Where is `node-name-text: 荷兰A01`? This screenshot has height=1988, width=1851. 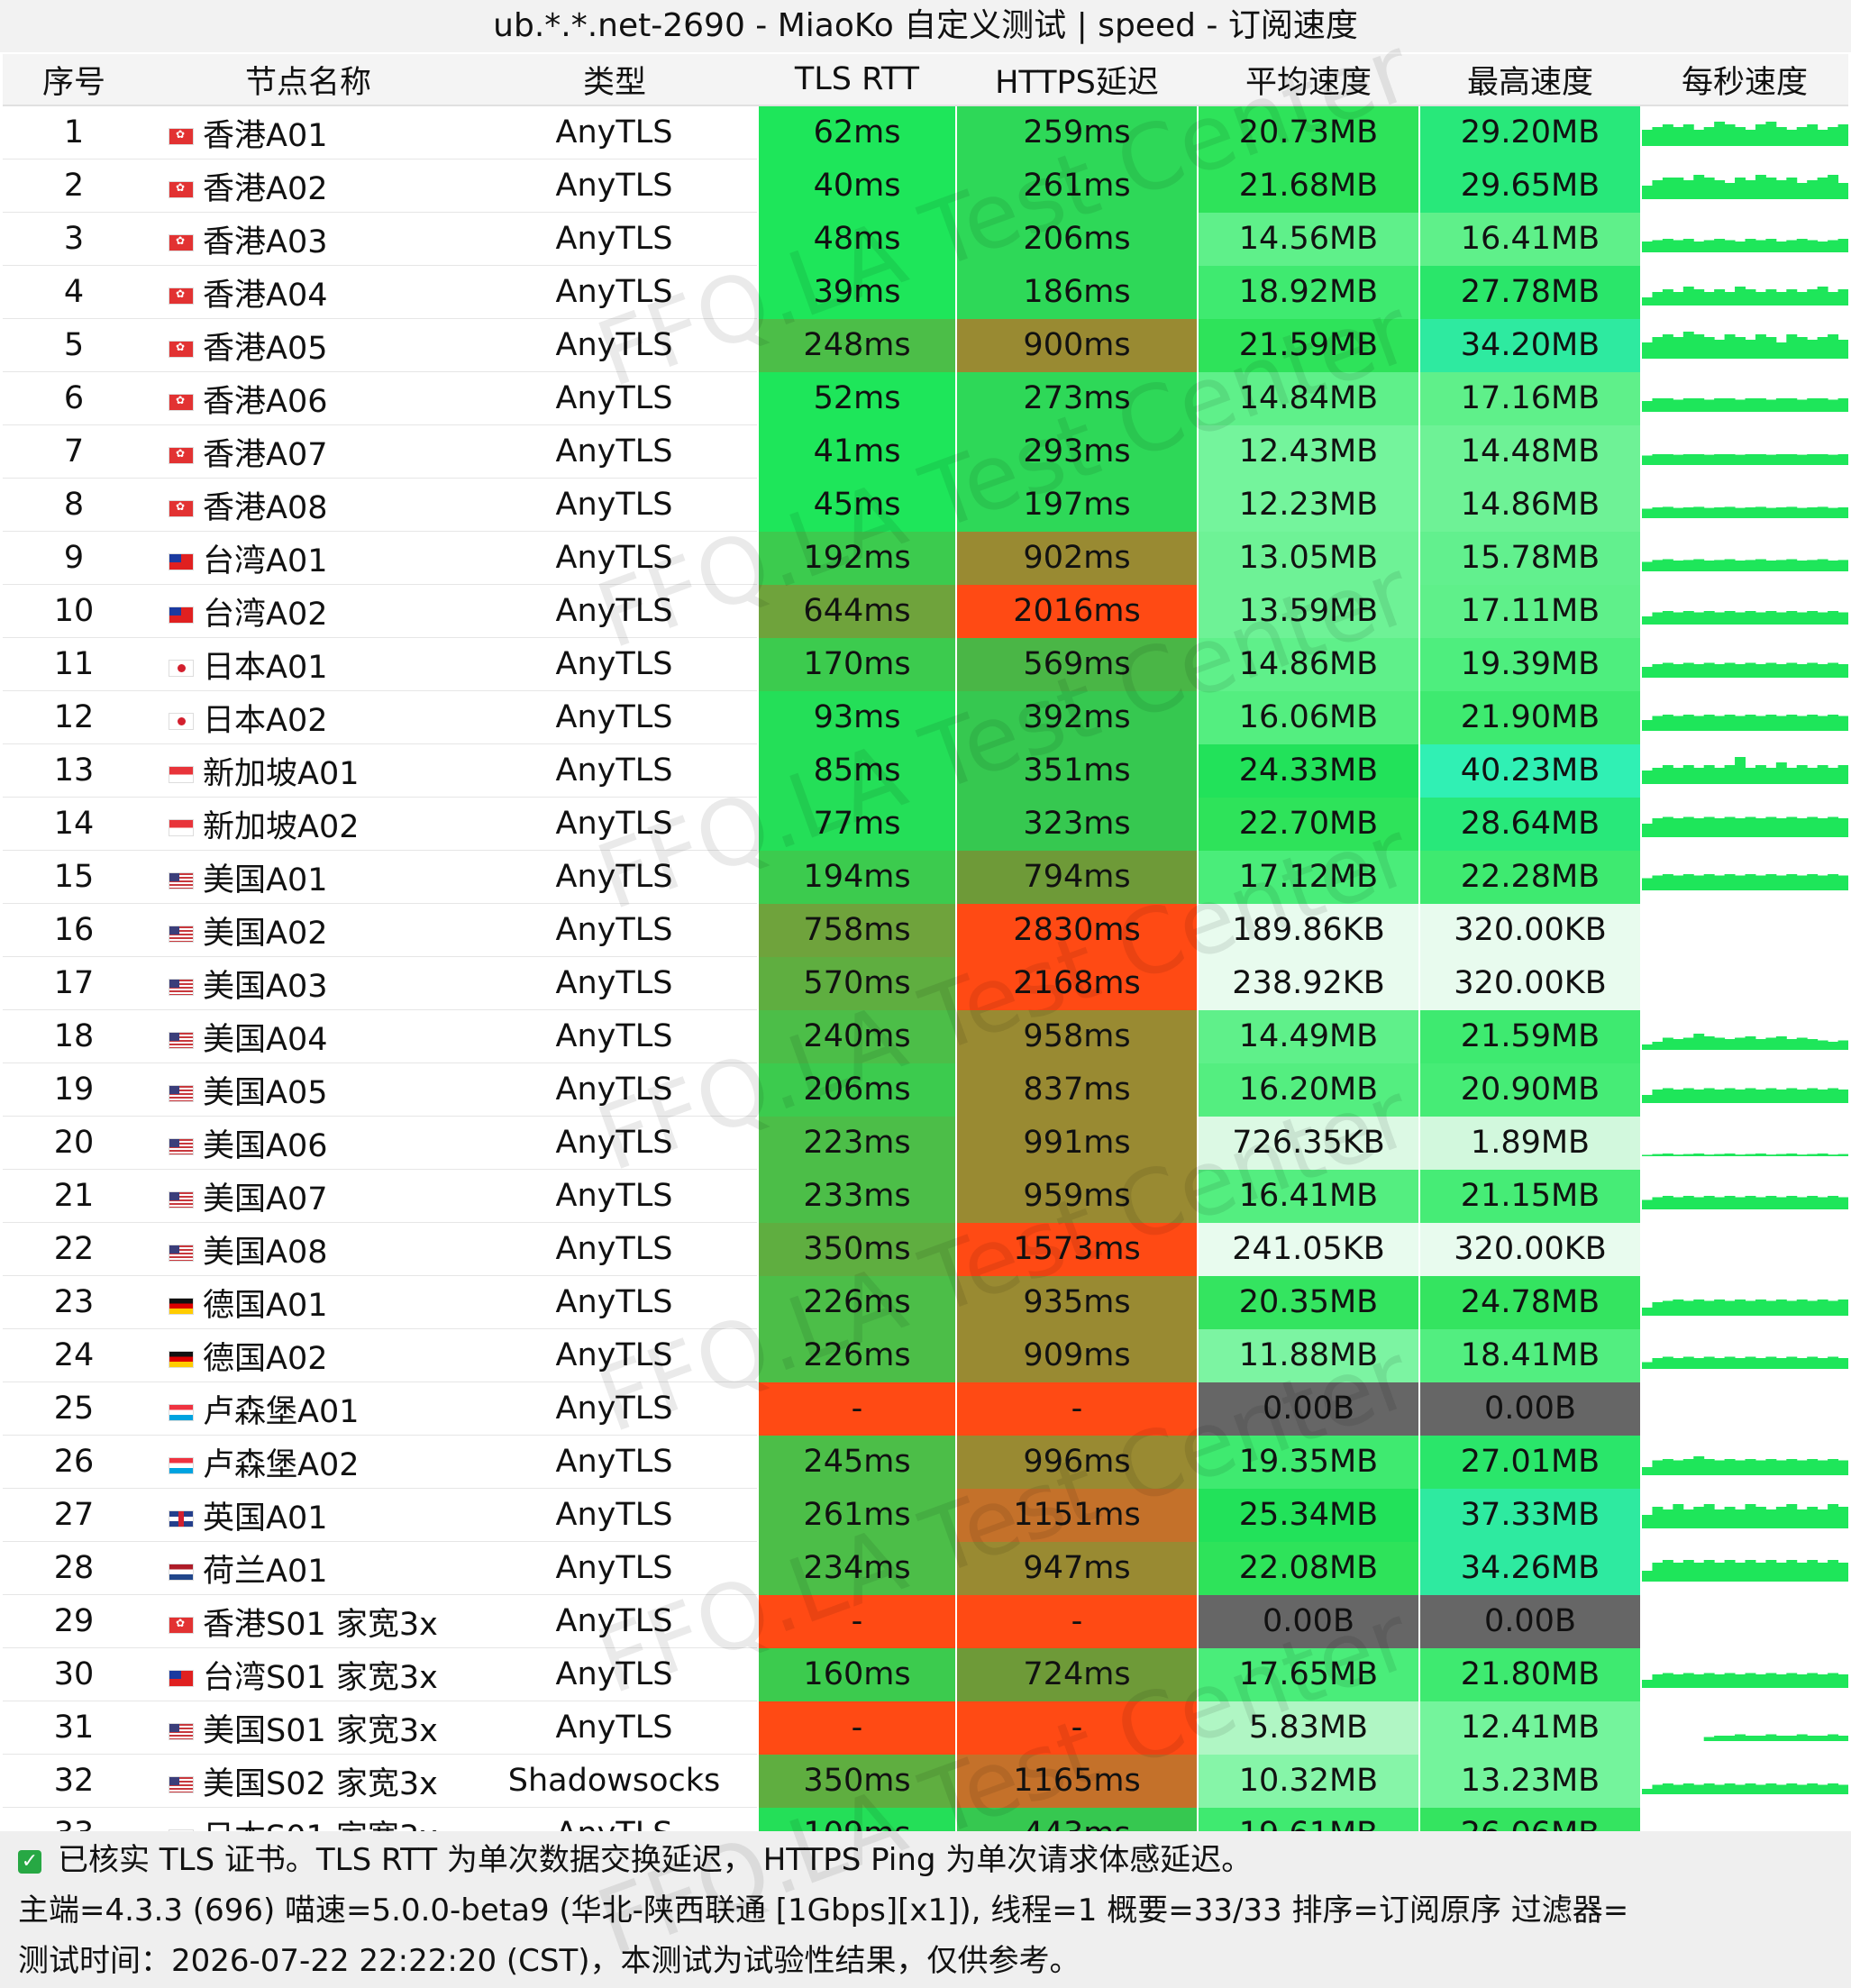 node-name-text: 荷兰A01 is located at coordinates (265, 1572).